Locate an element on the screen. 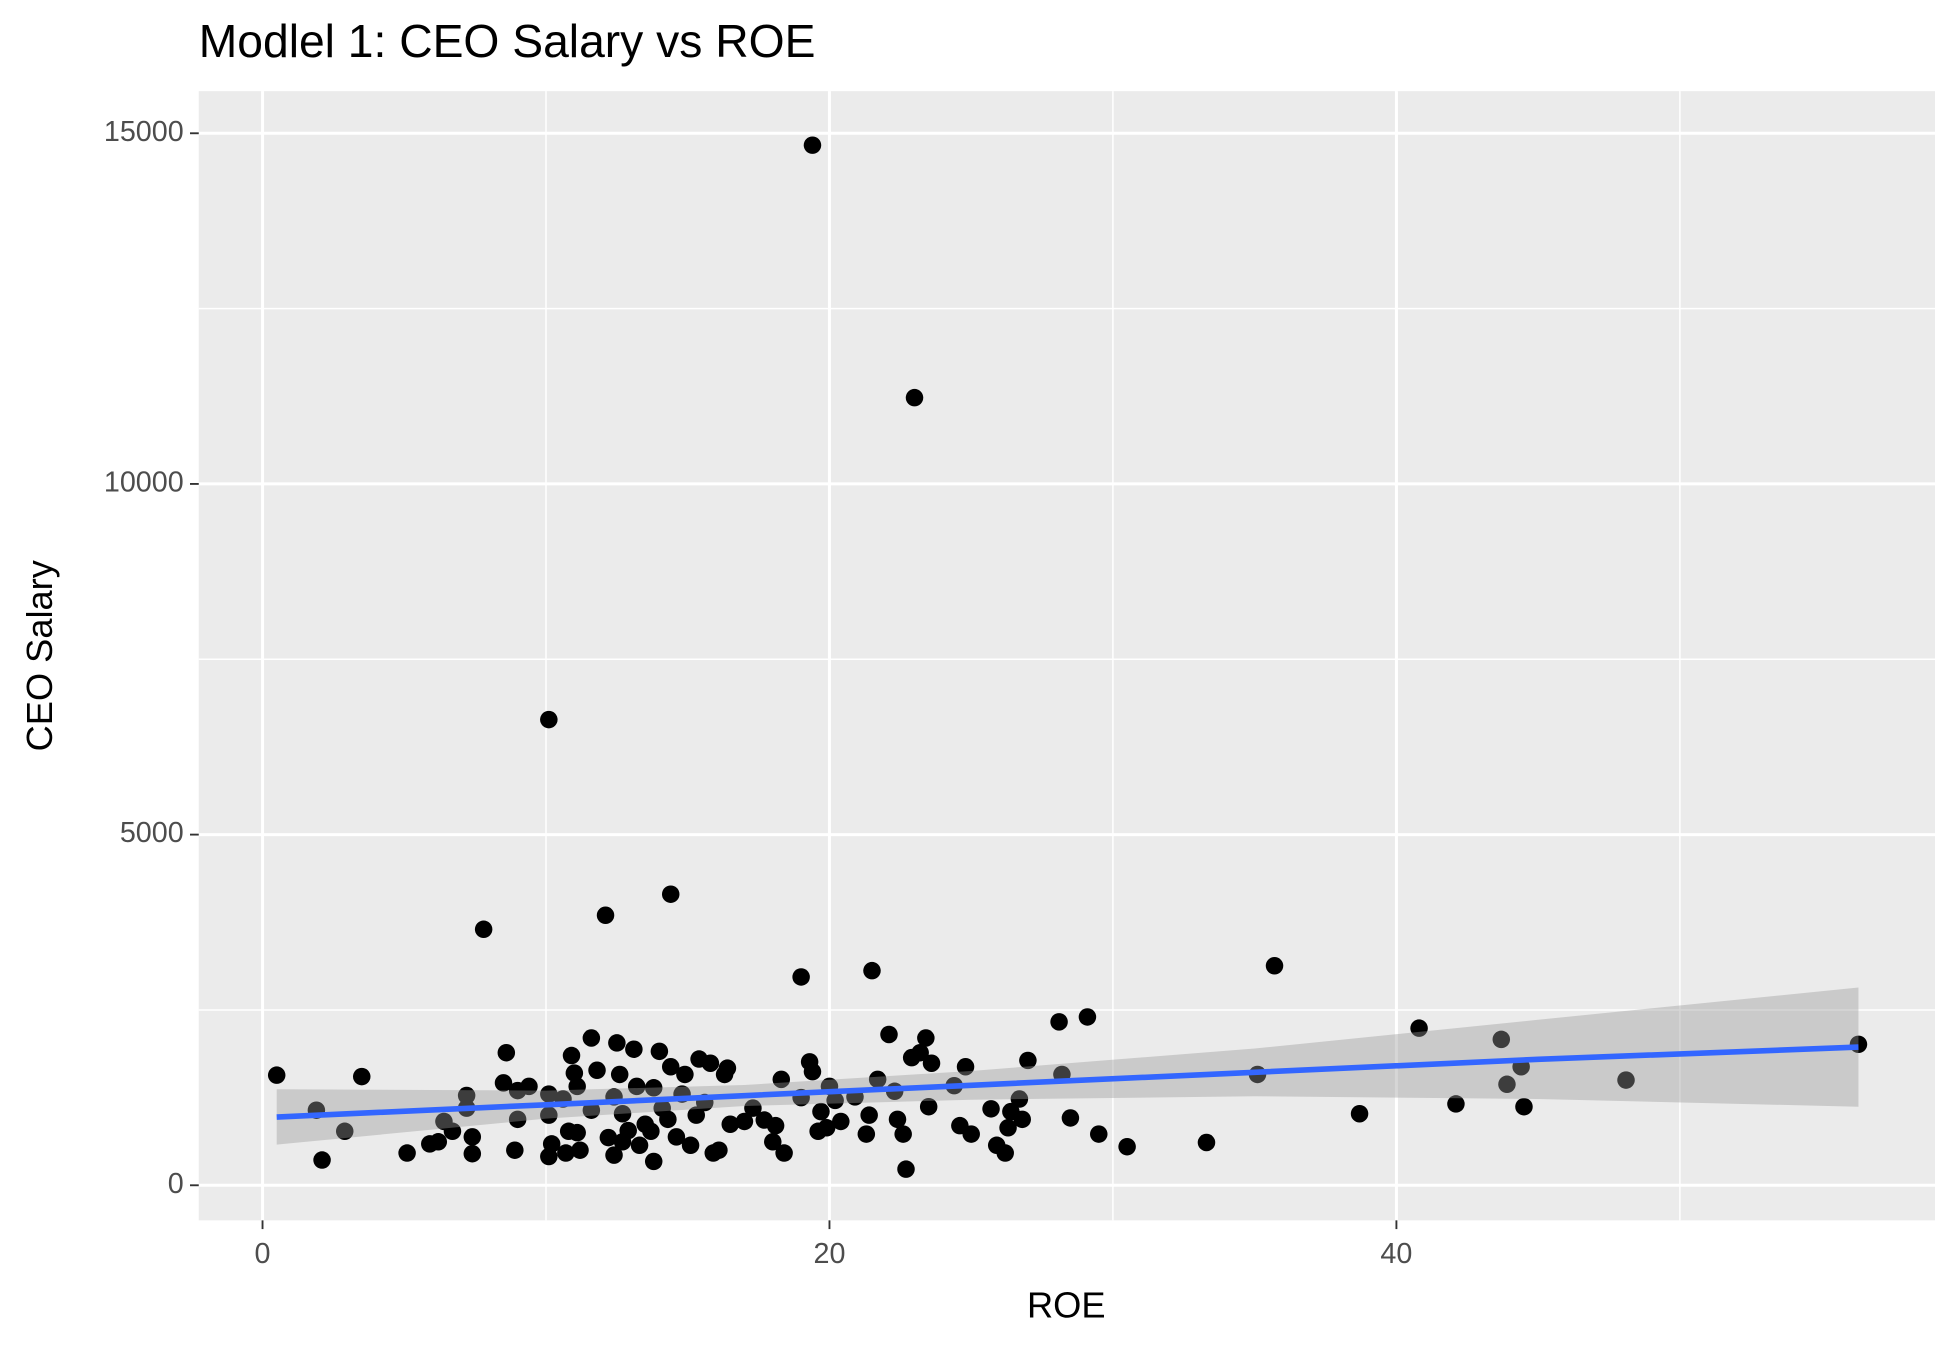  x-tick-label: 20 is located at coordinates (829, 1254).